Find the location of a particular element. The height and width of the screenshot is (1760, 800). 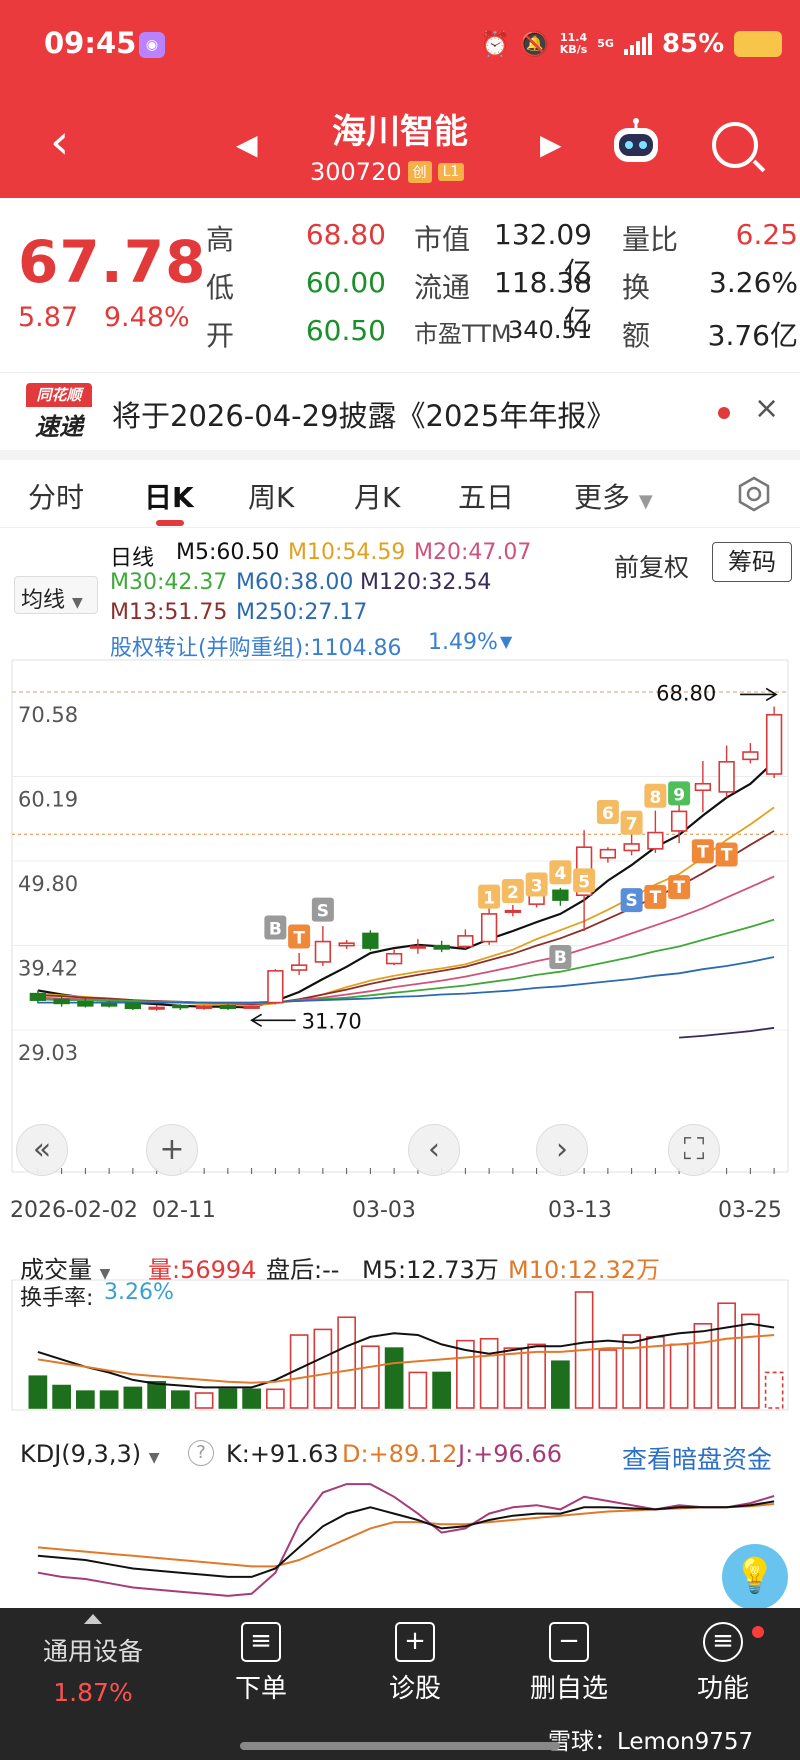

tab-intraday: 分时 is located at coordinates (56, 497).